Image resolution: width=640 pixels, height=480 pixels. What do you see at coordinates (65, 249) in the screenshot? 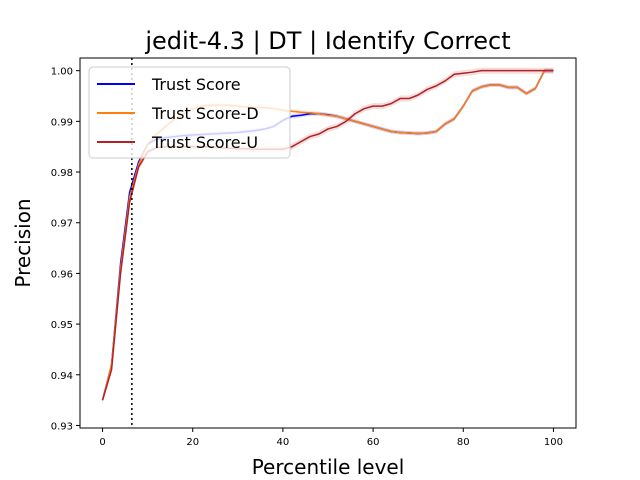
I see `y-axis-ticks: 0.93 0.94 0.95 0.96 0.97 0.98 0.99 1.00` at bounding box center [65, 249].